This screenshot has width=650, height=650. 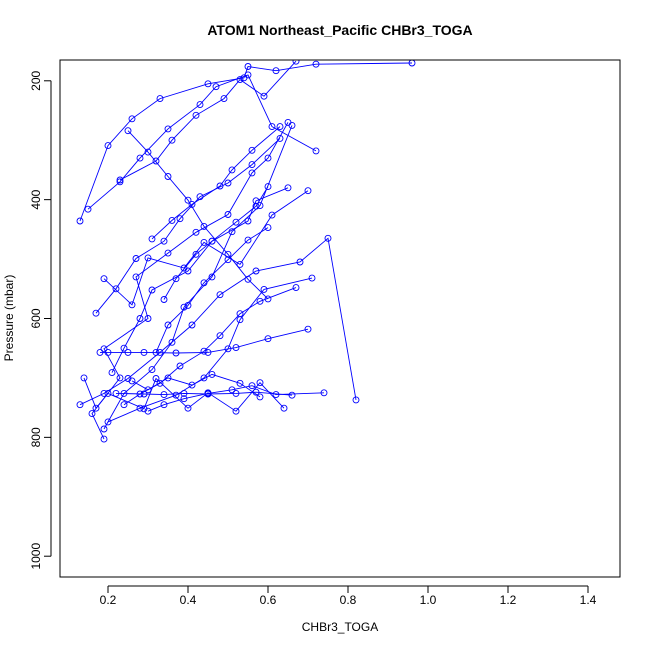 What do you see at coordinates (588, 600) in the screenshot?
I see `x-tick-label: 1.4` at bounding box center [588, 600].